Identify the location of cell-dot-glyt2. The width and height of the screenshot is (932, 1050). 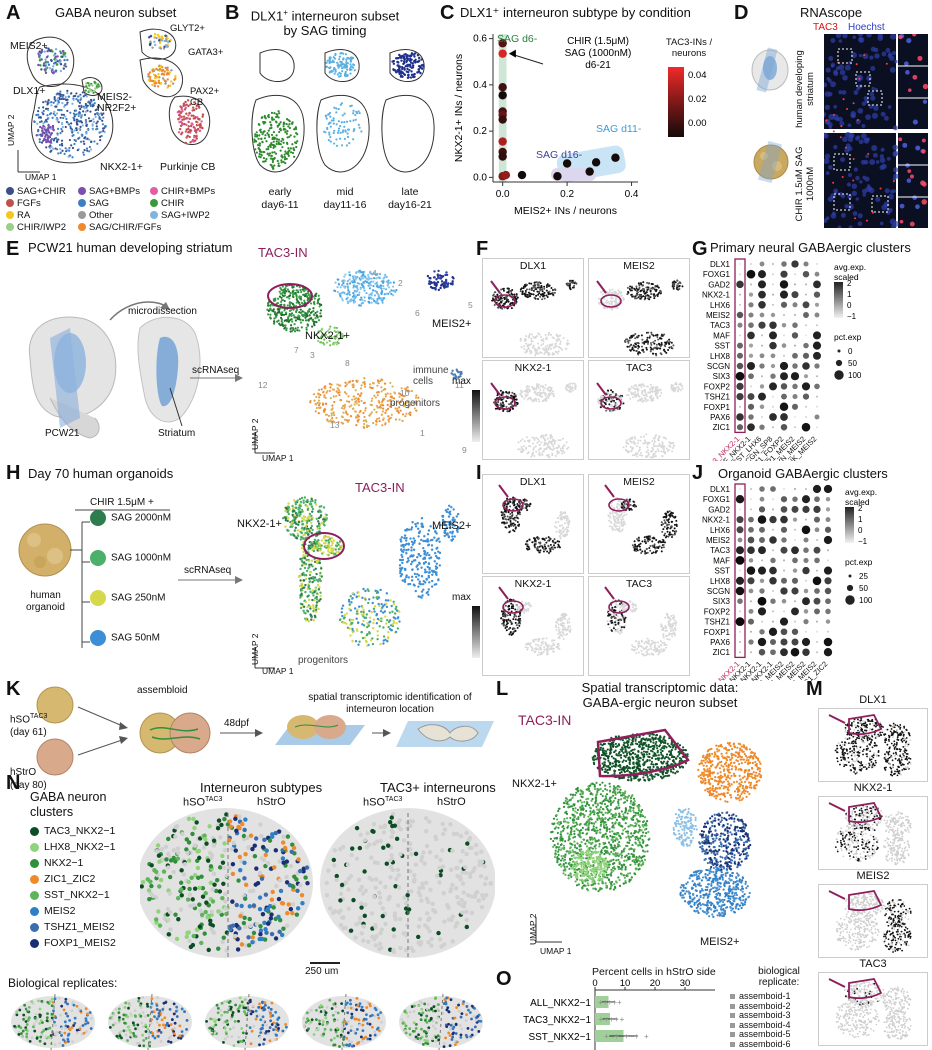
(161, 48).